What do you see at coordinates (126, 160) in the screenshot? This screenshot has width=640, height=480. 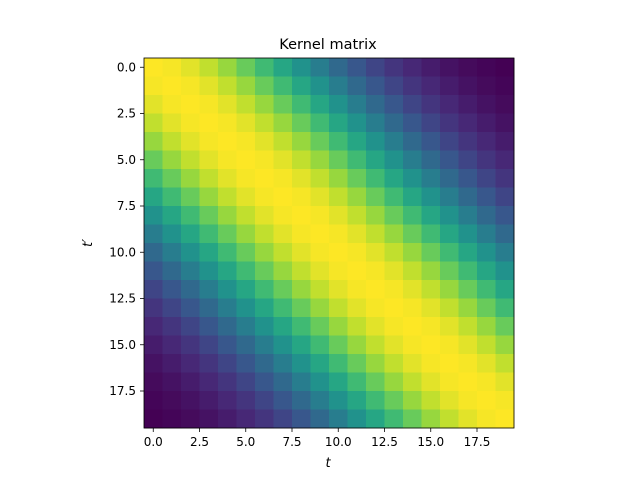 I see `y-tick-label: 5.0` at bounding box center [126, 160].